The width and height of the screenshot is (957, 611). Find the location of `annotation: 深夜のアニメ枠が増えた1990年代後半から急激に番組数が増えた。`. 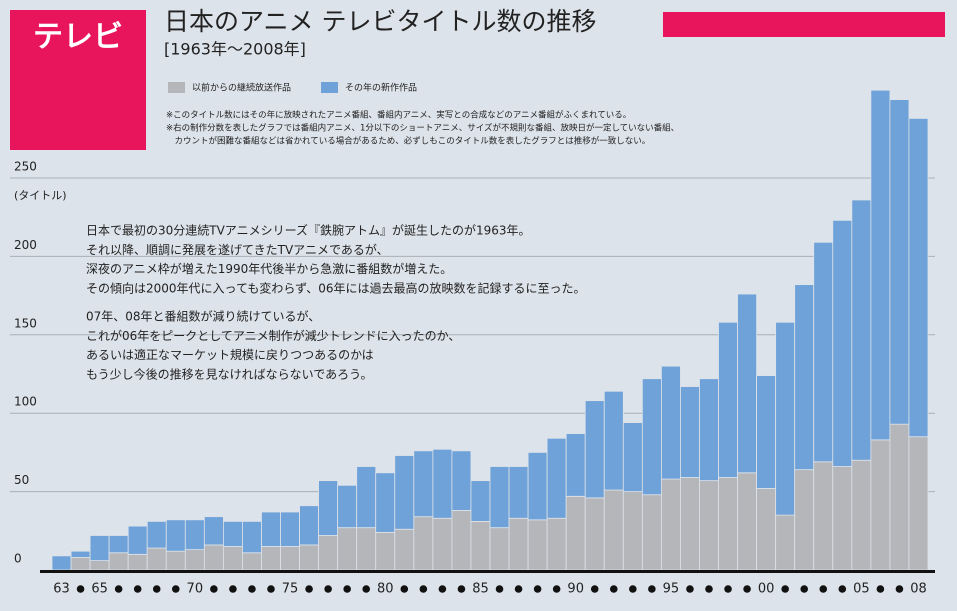

annotation: 深夜のアニメ枠が増えた1990年代後半から急激に番組数が増えた。 is located at coordinates (269, 268).